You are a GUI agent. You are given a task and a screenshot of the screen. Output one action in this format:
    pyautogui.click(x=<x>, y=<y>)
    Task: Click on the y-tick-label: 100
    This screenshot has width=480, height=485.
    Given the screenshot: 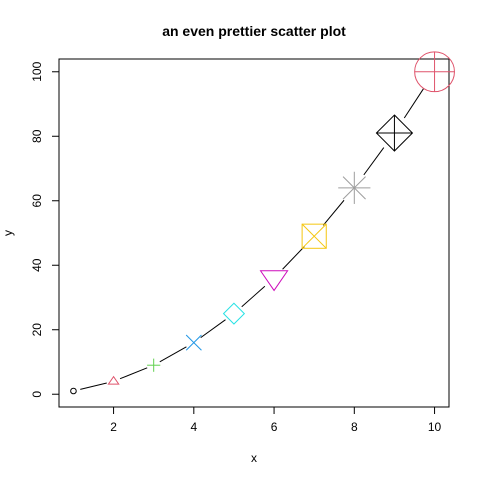 What is the action you would take?
    pyautogui.click(x=37, y=71)
    